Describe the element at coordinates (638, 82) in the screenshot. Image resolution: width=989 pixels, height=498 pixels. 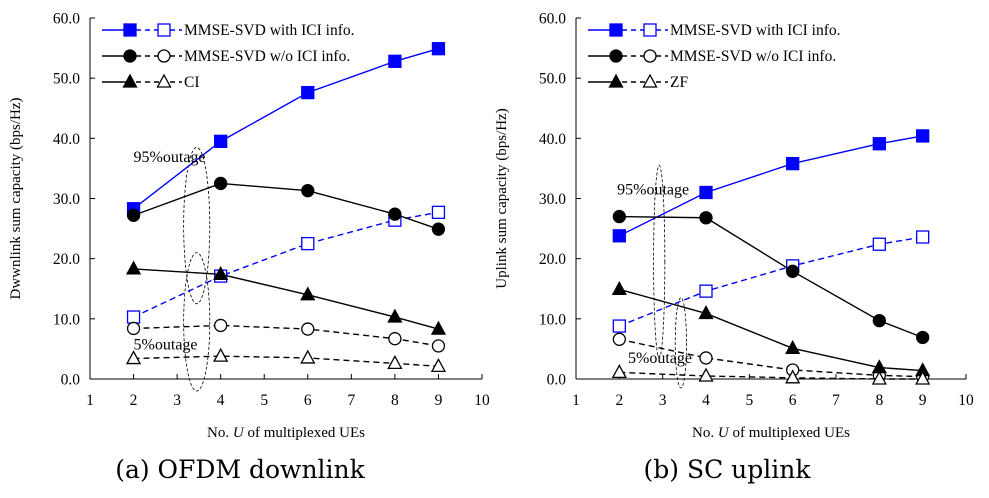
I see `legend-item: ZF` at that location.